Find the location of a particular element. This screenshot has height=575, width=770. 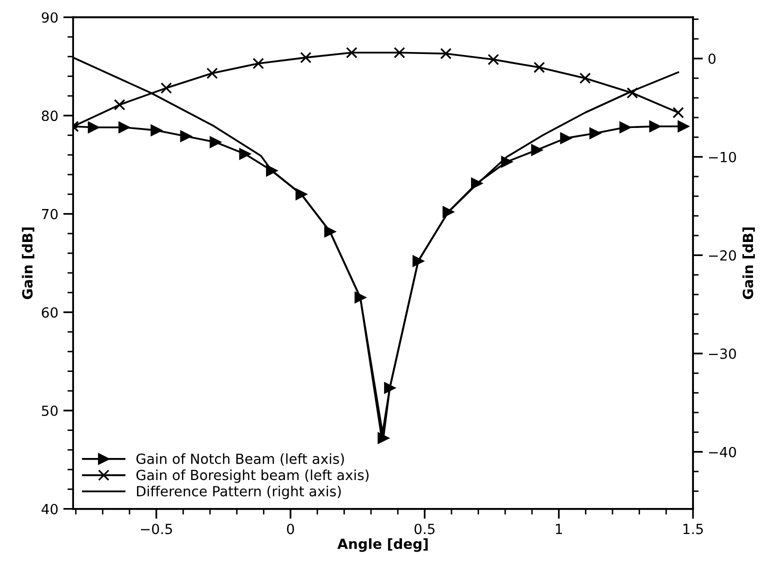

y-tick-label: 90 is located at coordinates (50, 17).